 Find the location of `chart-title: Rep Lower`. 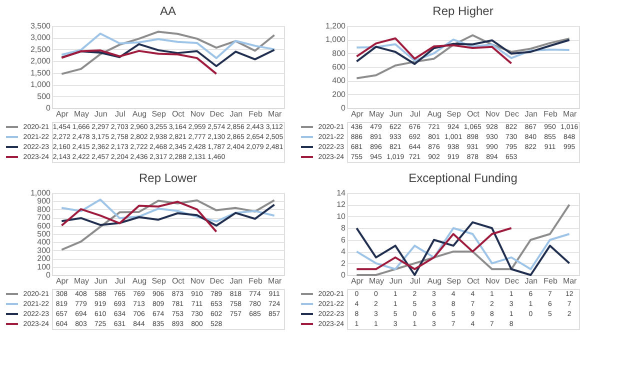

chart-title: Rep Lower is located at coordinates (168, 178).